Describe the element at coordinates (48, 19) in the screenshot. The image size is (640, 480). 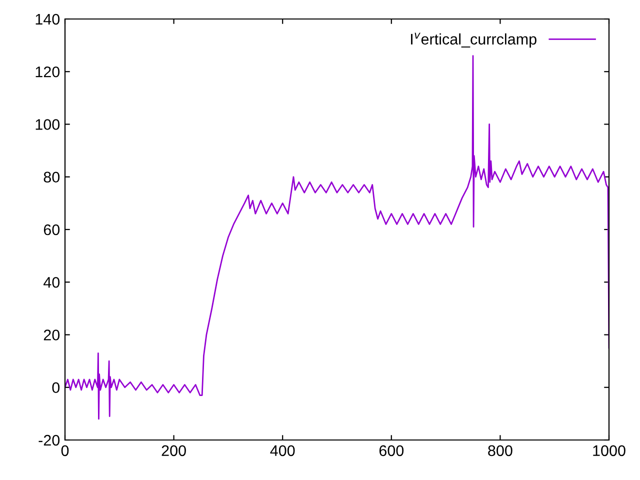
I see `y-tick-label: 140` at that location.